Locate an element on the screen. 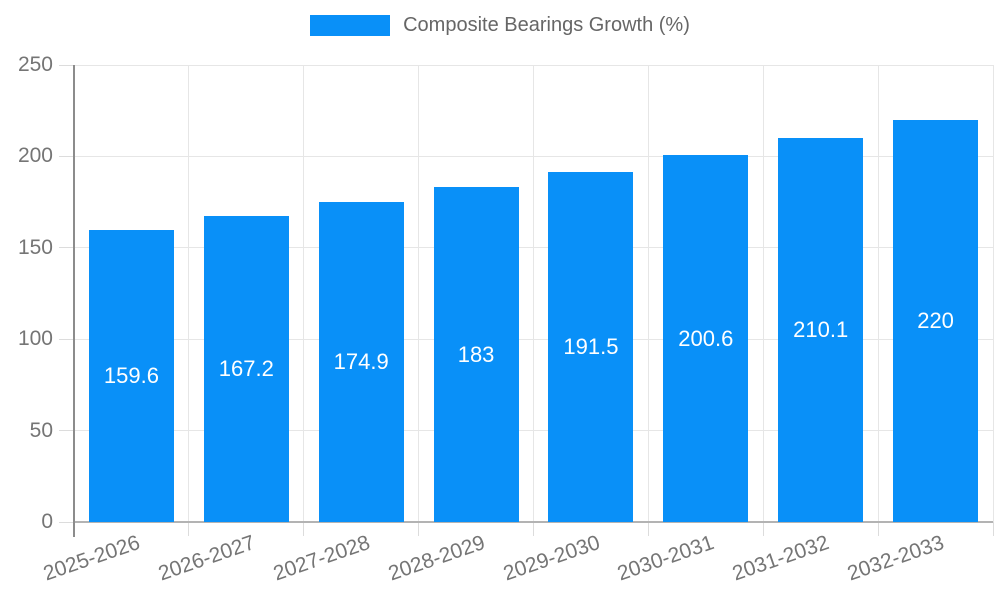 The height and width of the screenshot is (600, 1000). bar: 191.5 is located at coordinates (591, 346).